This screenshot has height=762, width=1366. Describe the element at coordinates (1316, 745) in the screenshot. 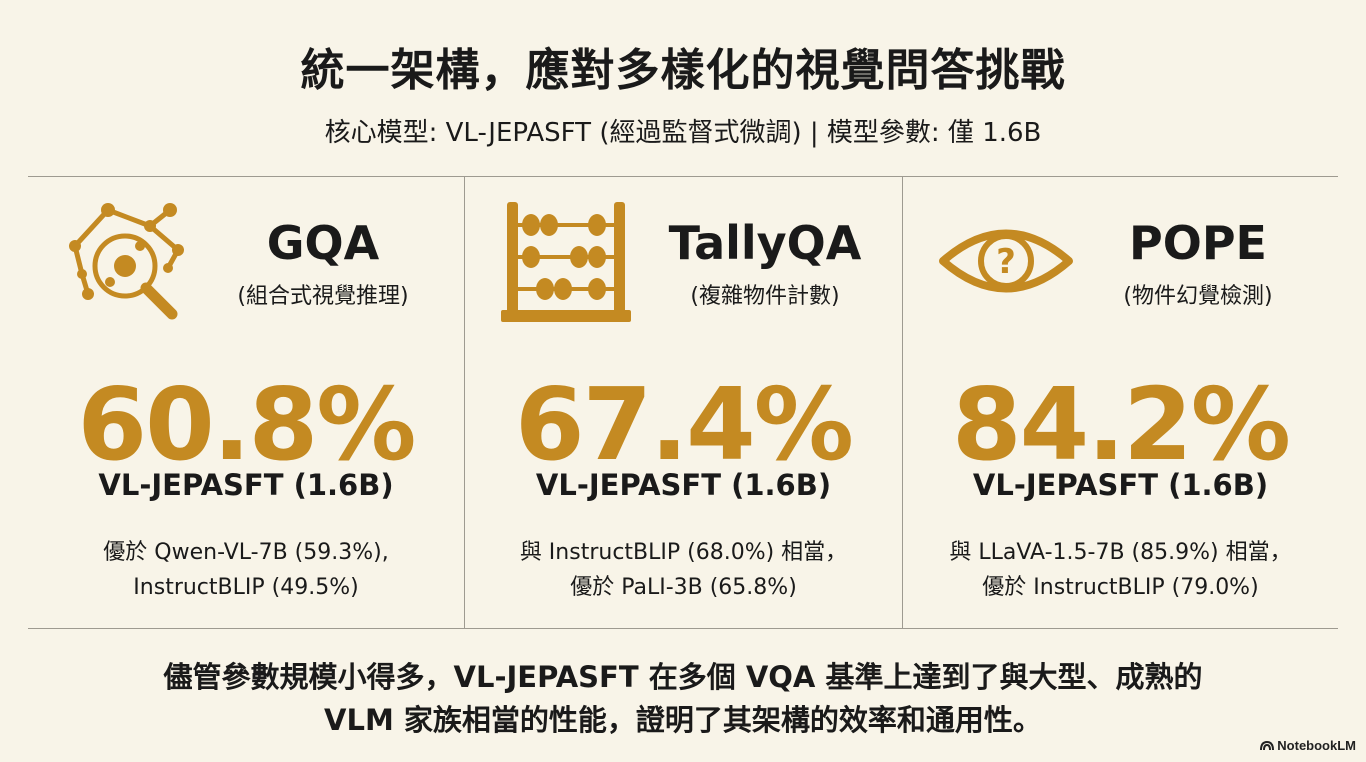

I see `brand-label: NotebookLM` at that location.